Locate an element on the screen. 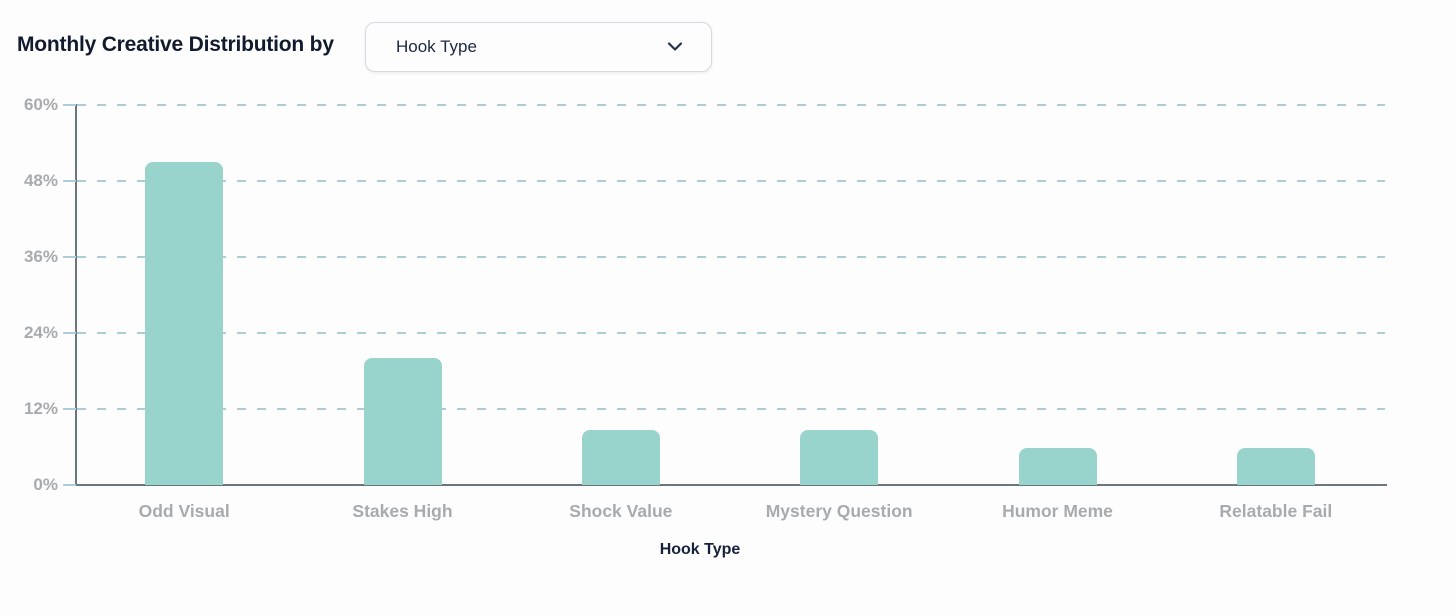 The width and height of the screenshot is (1456, 616). y-tick-label: 0% is located at coordinates (45, 484).